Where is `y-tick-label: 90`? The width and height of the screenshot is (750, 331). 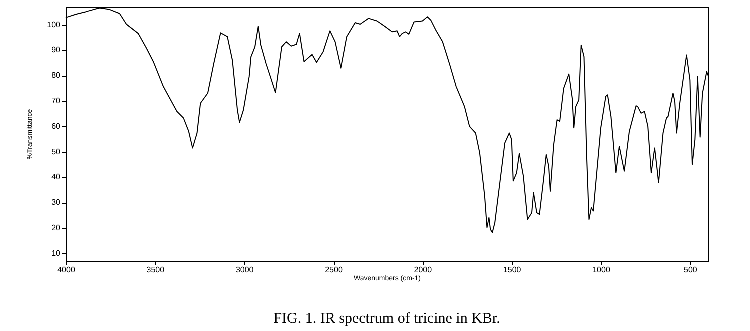 y-tick-label: 90 is located at coordinates (57, 50).